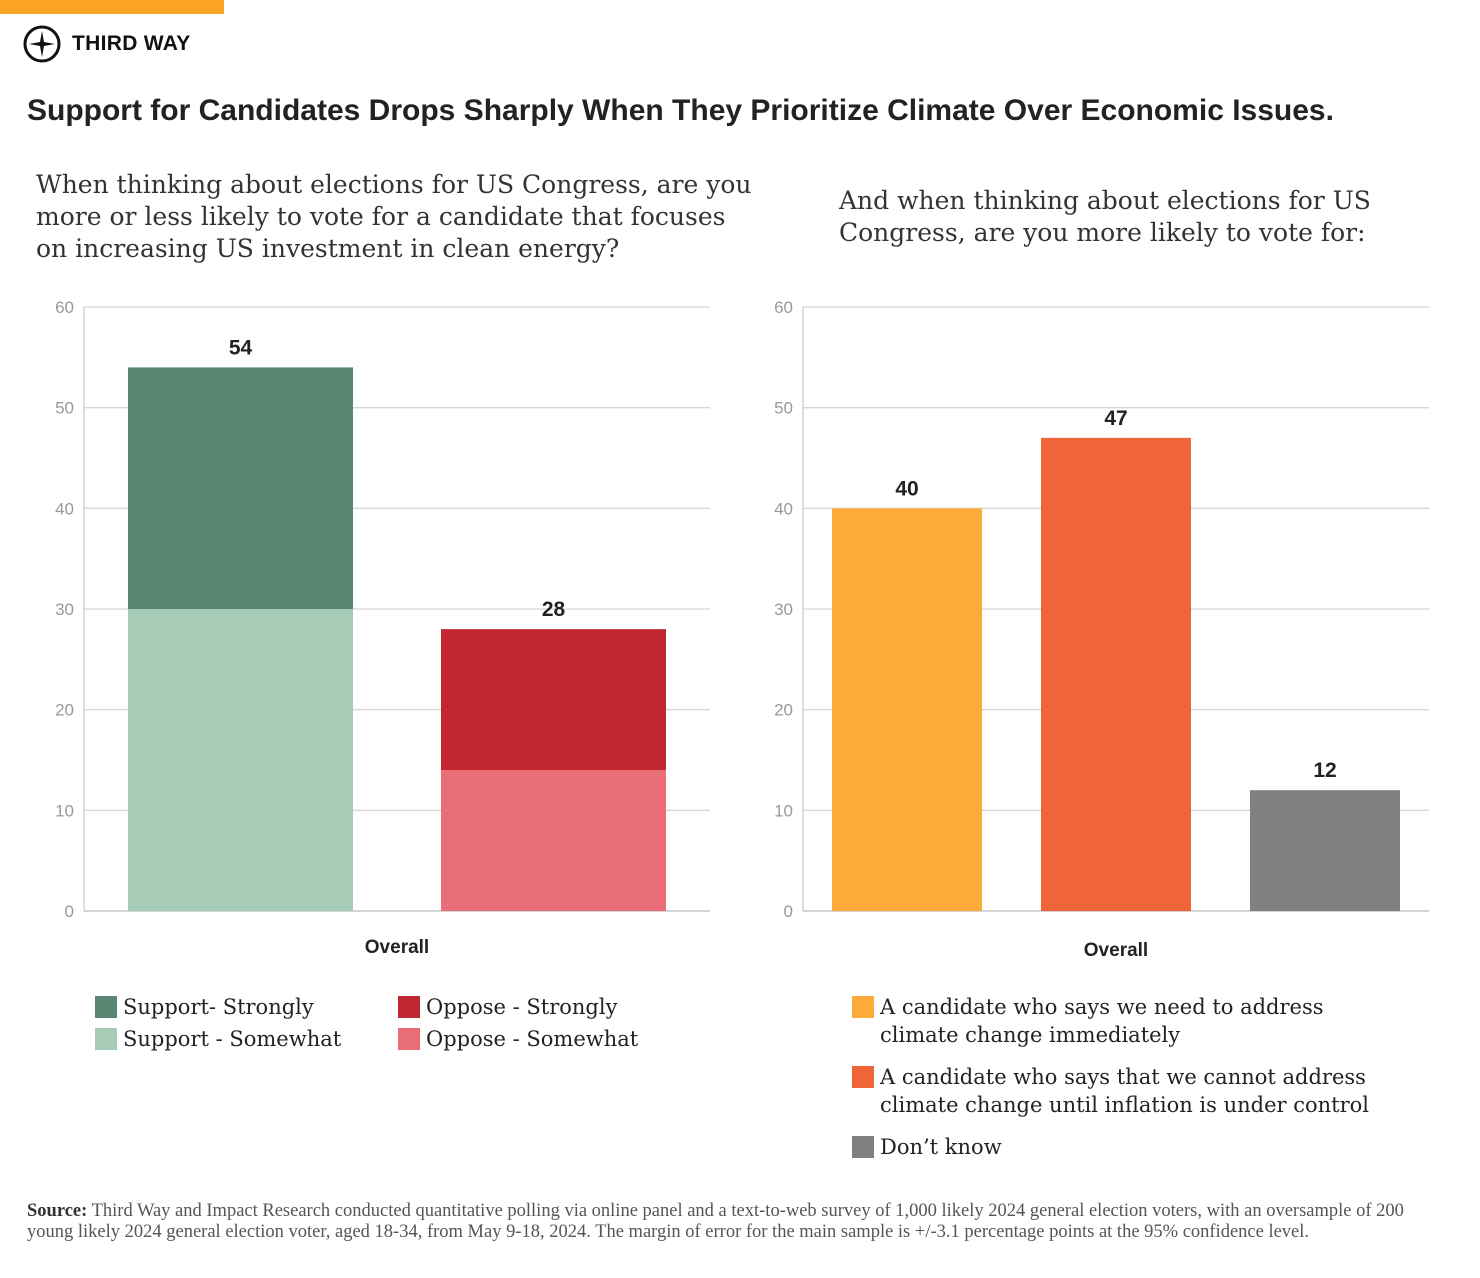 The height and width of the screenshot is (1278, 1480). Describe the element at coordinates (783, 710) in the screenshot. I see `right-chart-y-tick-label: 20` at that location.